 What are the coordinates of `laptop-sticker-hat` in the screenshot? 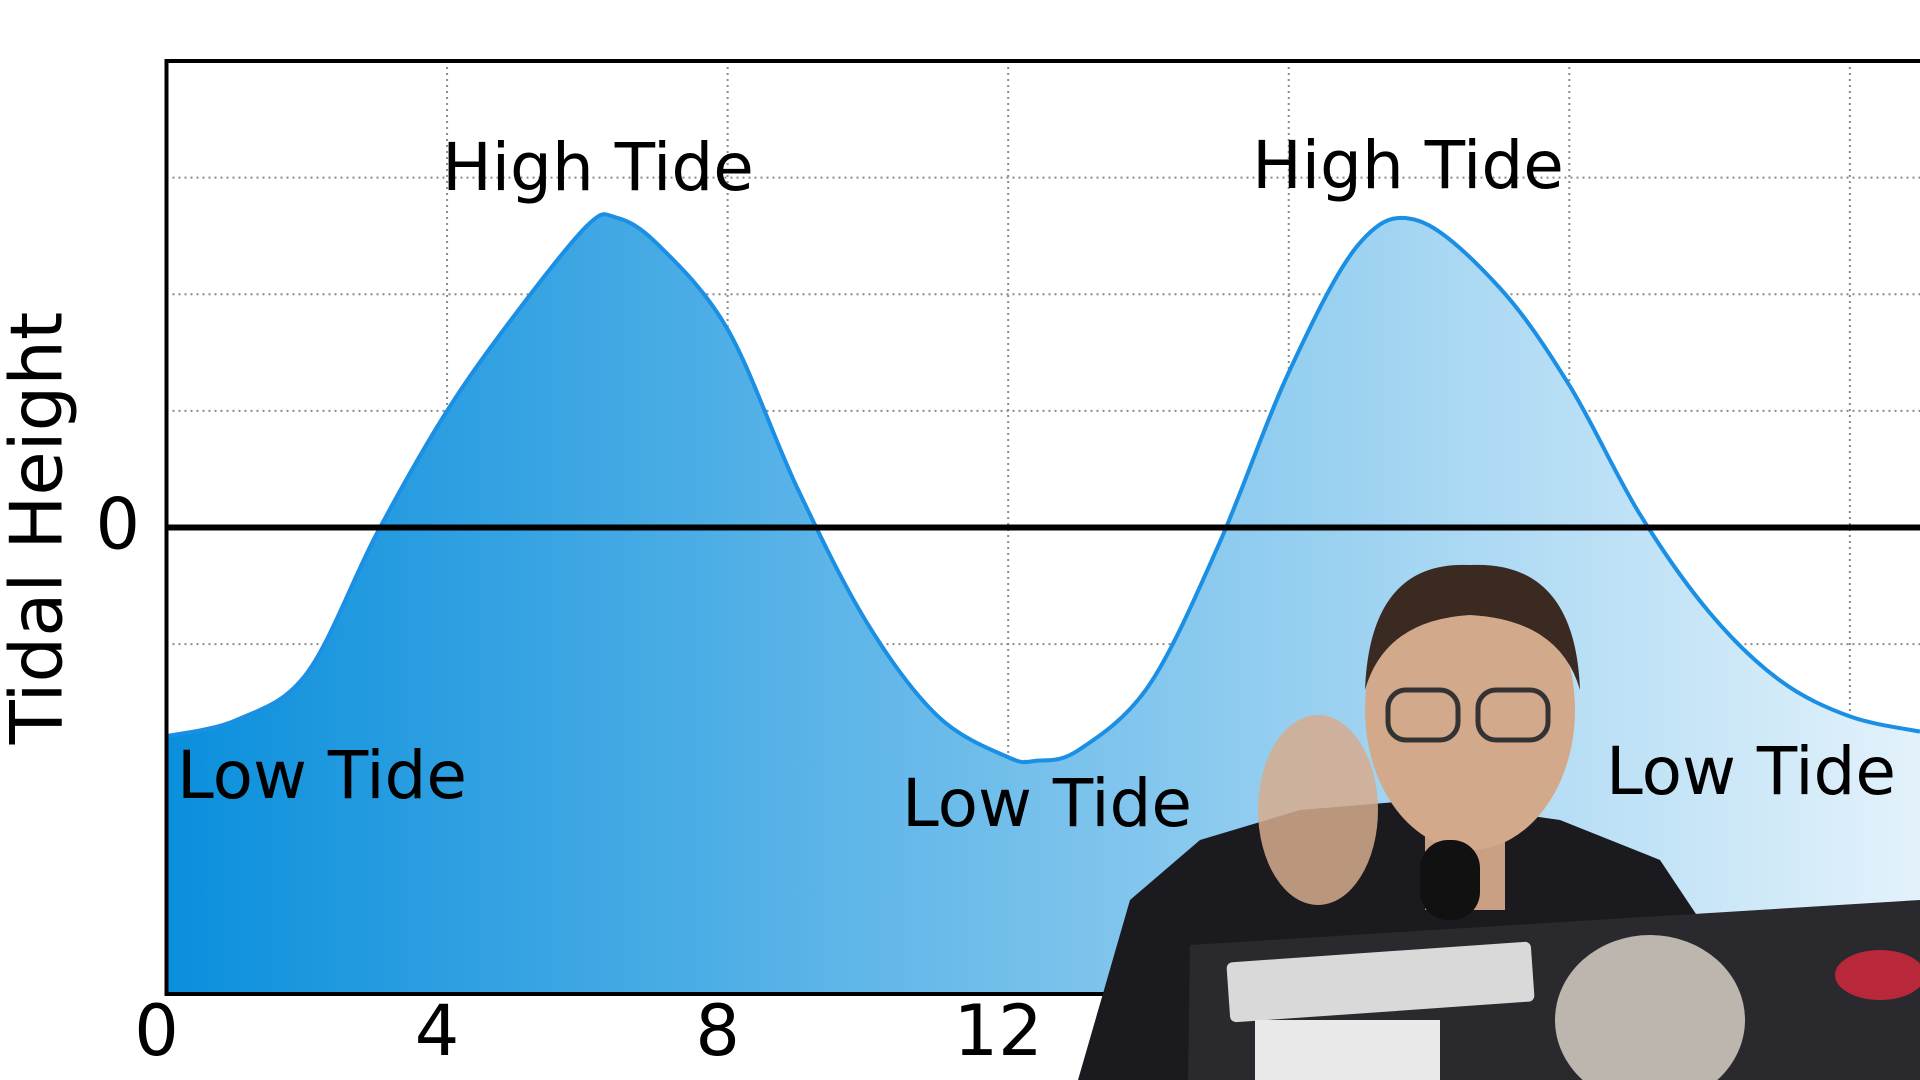 It's located at (1877, 975).